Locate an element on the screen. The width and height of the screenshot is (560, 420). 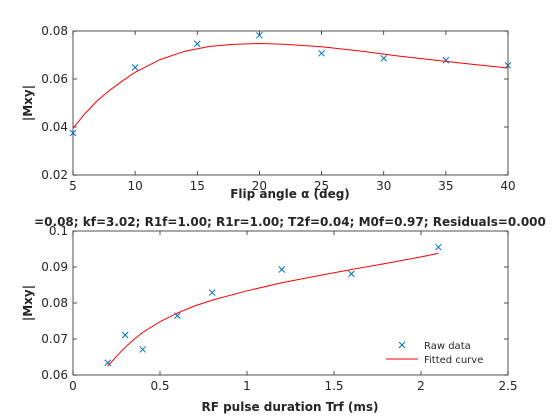
y-tick-label: 0.04 is located at coordinates (54, 127).